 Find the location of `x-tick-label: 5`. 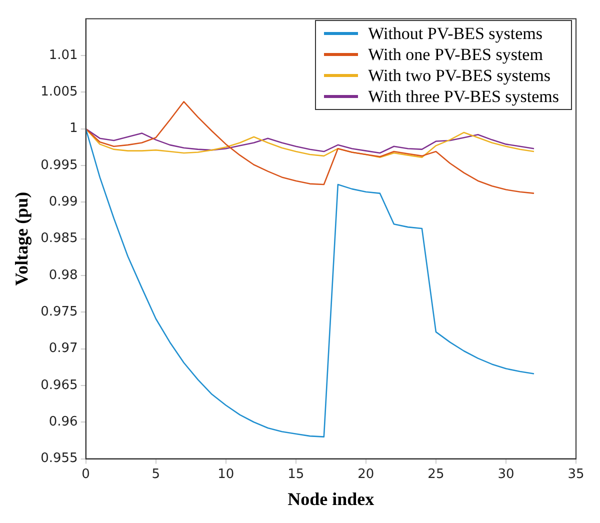

x-tick-label: 5 is located at coordinates (156, 474).